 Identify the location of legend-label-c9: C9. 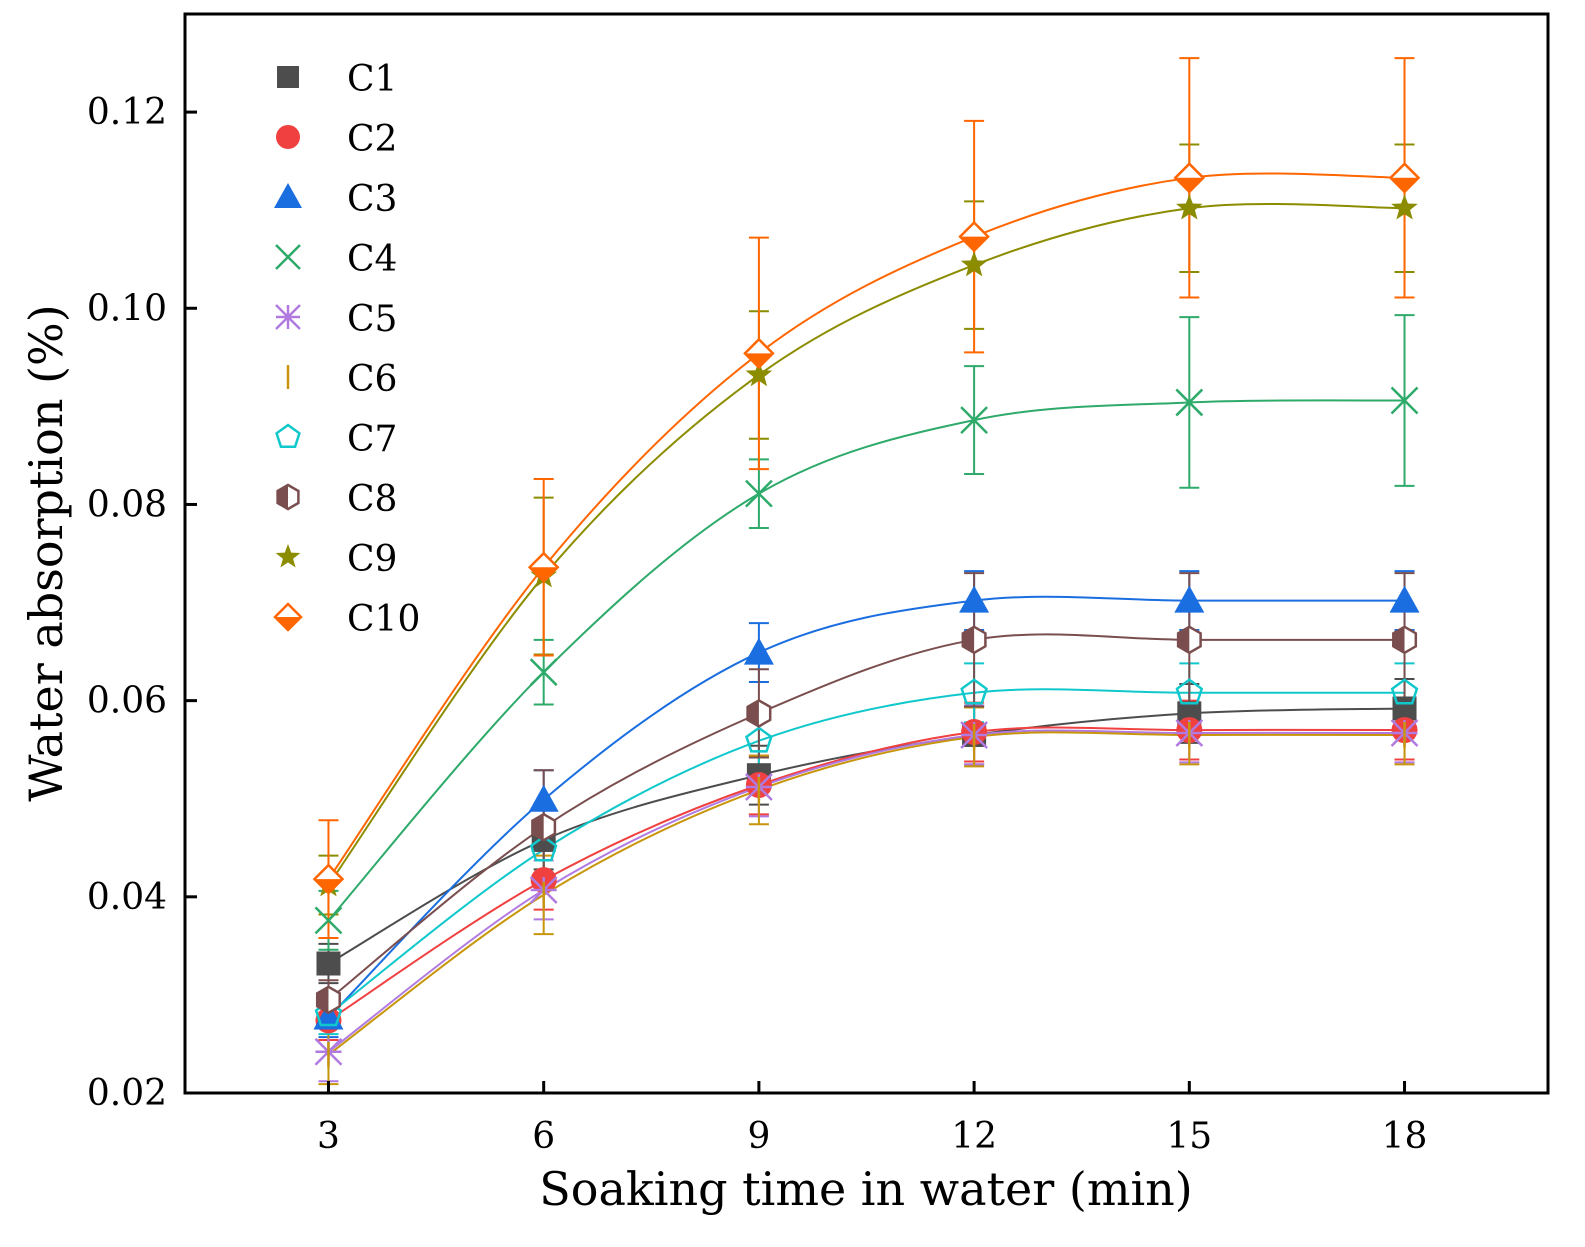
(372, 559).